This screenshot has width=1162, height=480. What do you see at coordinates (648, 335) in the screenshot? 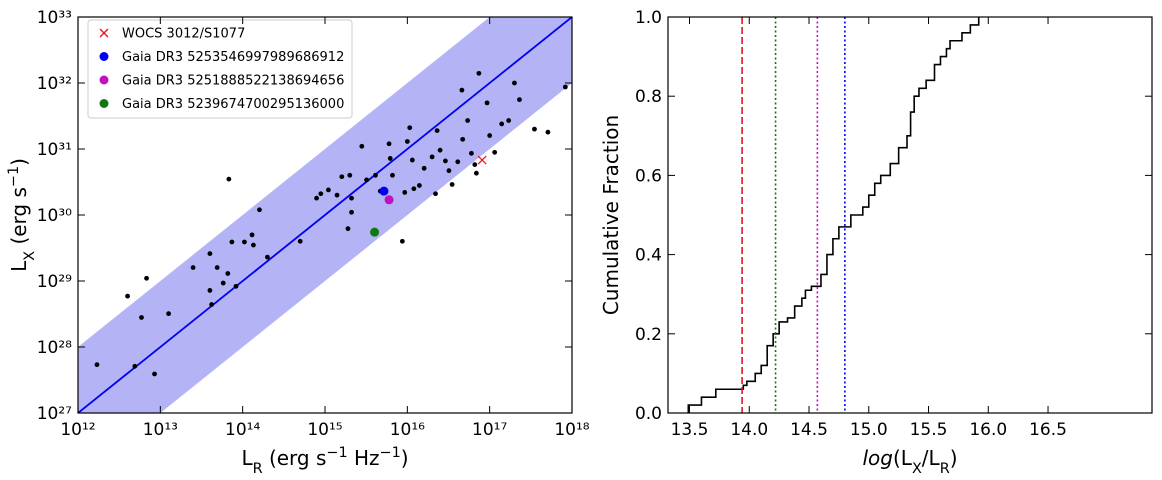
I see `y-tick-label: 0.2` at bounding box center [648, 335].